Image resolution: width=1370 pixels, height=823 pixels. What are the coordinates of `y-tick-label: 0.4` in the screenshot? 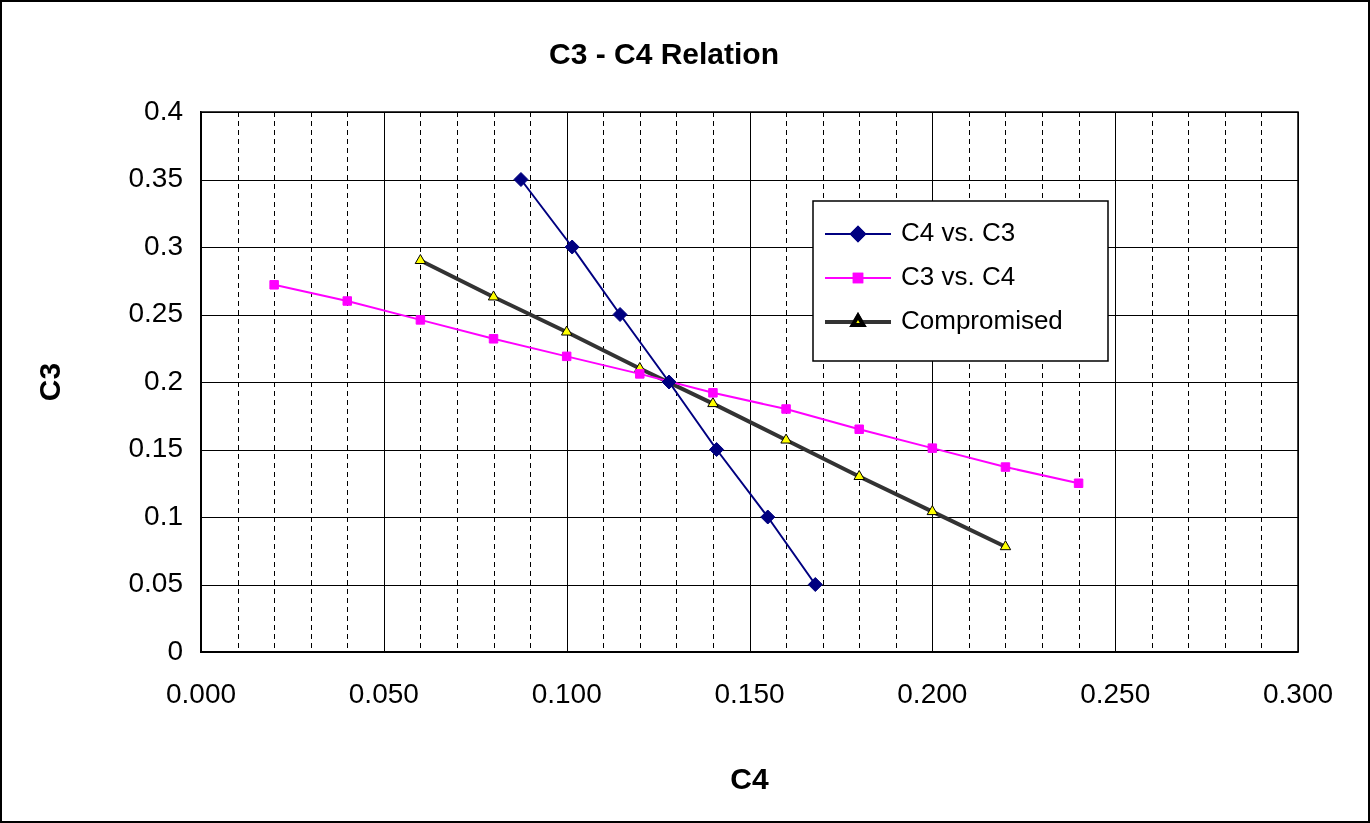 It's located at (163, 110).